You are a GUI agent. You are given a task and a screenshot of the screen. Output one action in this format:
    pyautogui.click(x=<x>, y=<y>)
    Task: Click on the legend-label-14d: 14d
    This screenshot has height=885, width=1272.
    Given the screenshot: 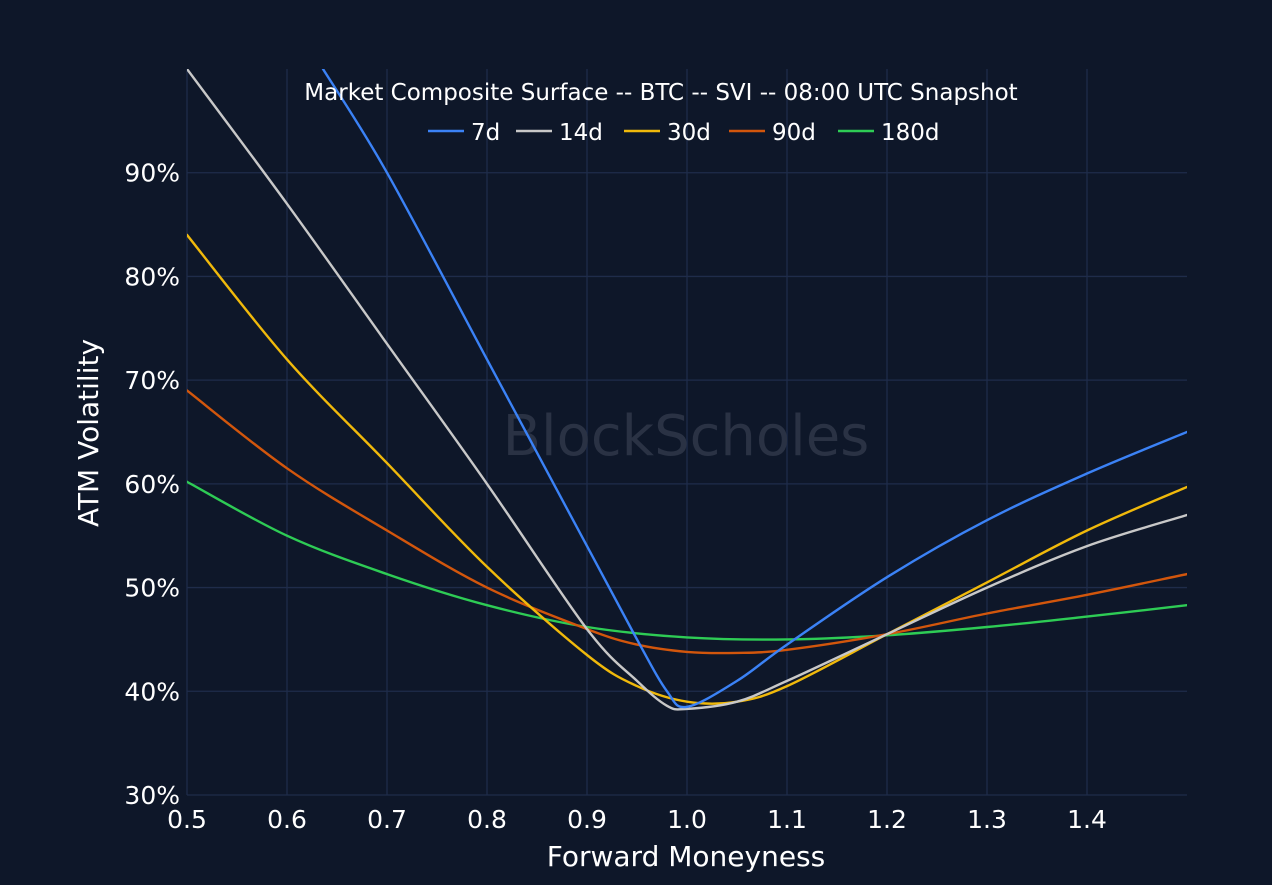 What is the action you would take?
    pyautogui.click(x=581, y=133)
    